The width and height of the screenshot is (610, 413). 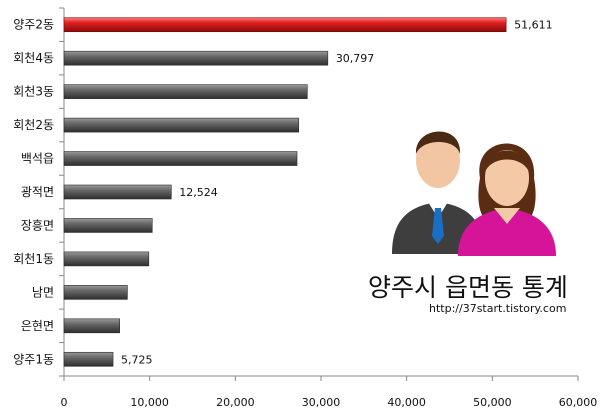 I want to click on x-tick-label: 50,000, so click(x=492, y=402).